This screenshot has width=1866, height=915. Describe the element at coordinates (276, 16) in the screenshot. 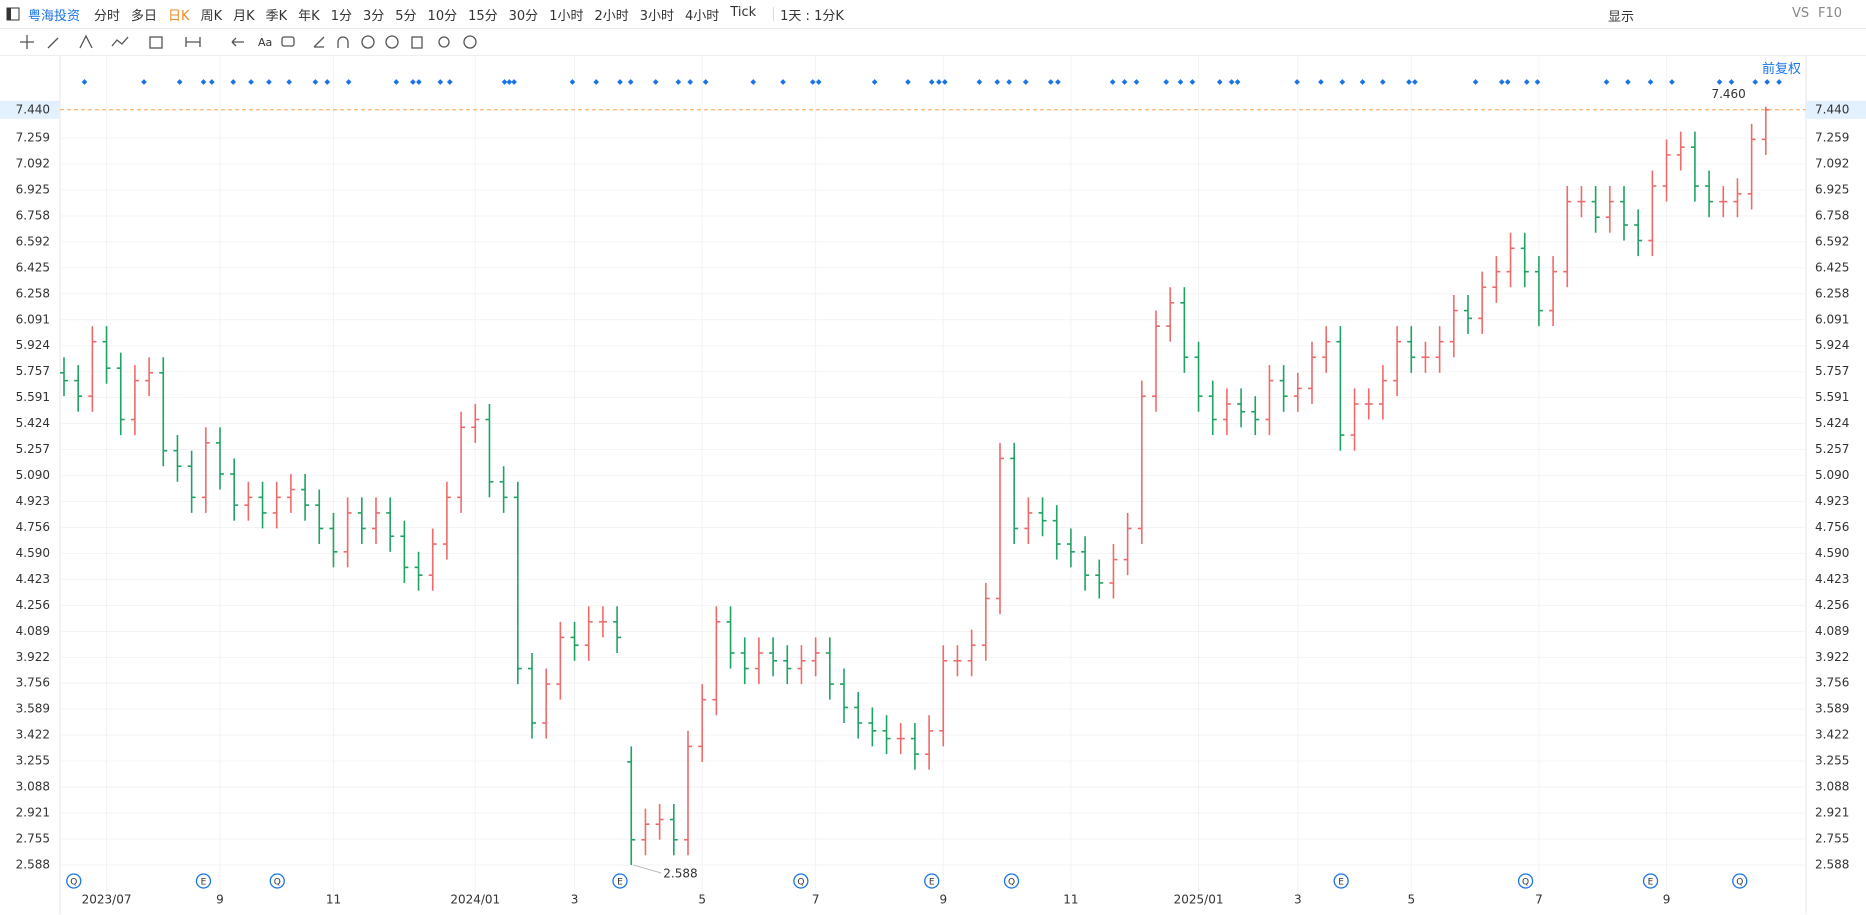

I see `period-tab: 季K` at that location.